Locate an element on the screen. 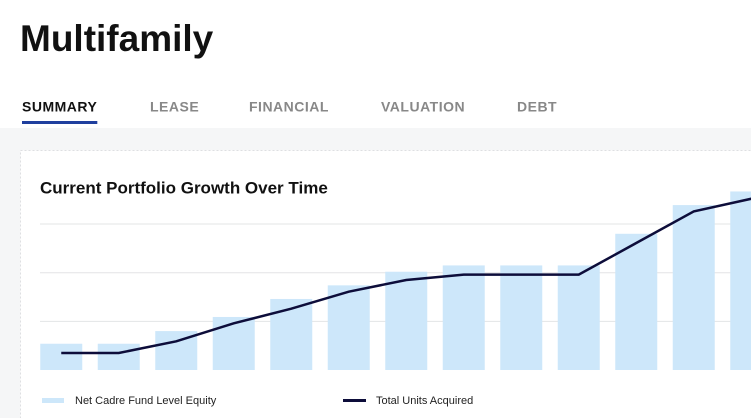 The height and width of the screenshot is (418, 751). legend-label: Total Units Acquired is located at coordinates (424, 401).